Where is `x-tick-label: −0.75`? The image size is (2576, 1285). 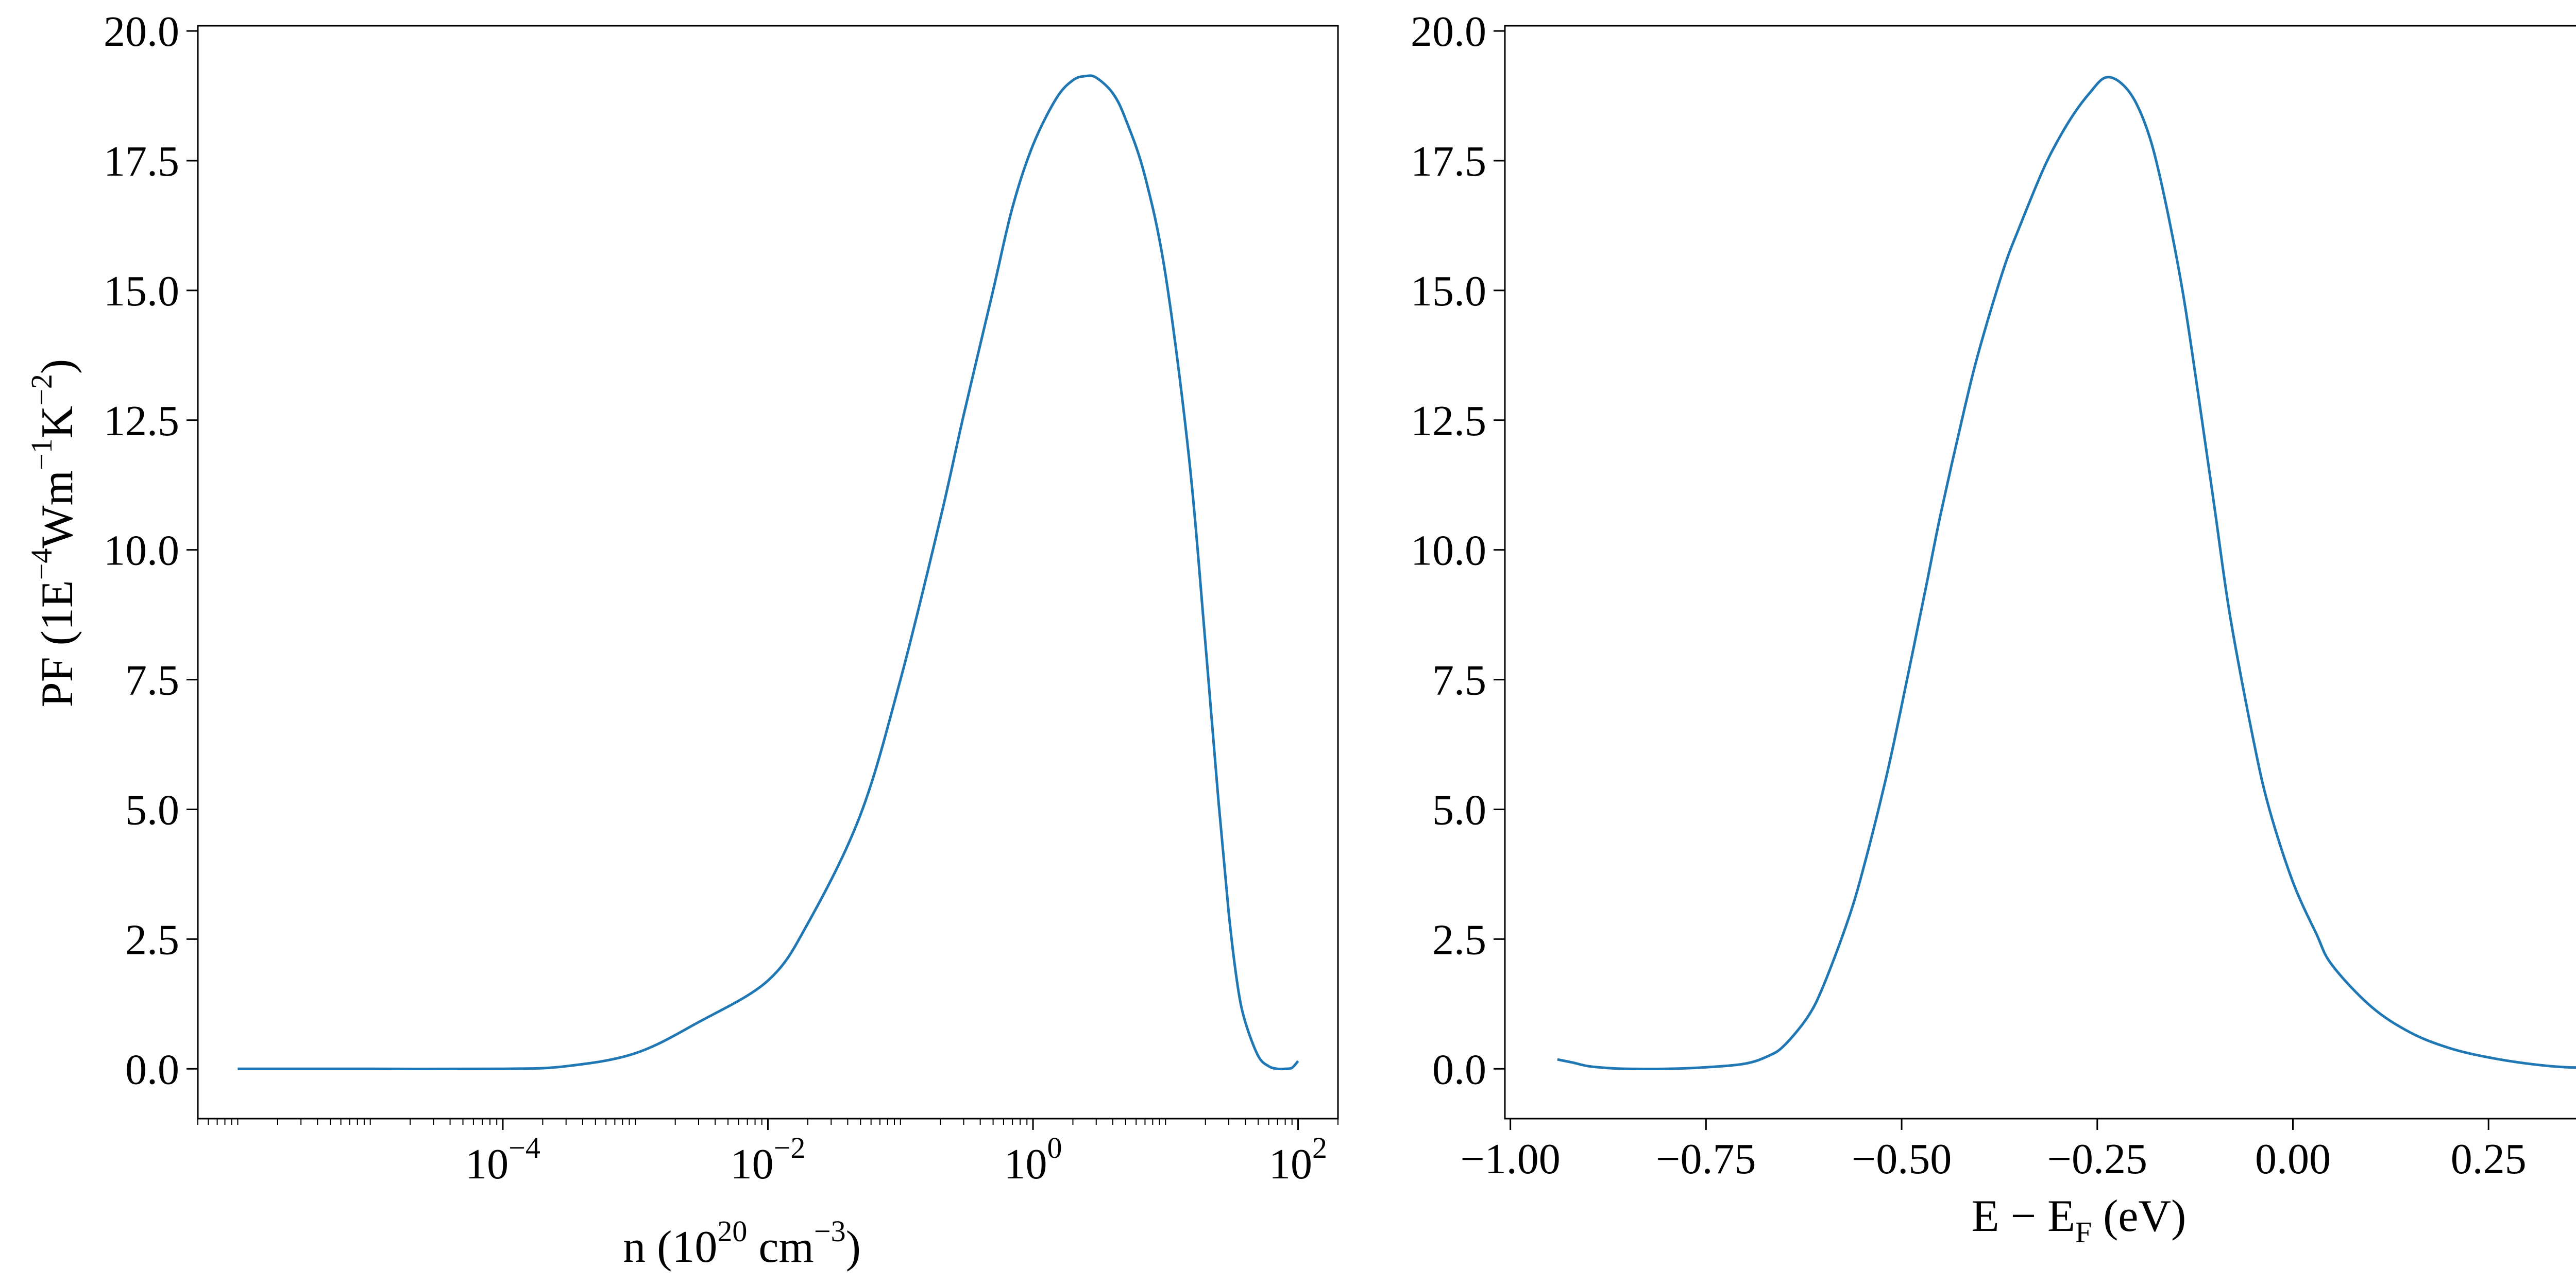 x-tick-label: −0.75 is located at coordinates (1706, 1159).